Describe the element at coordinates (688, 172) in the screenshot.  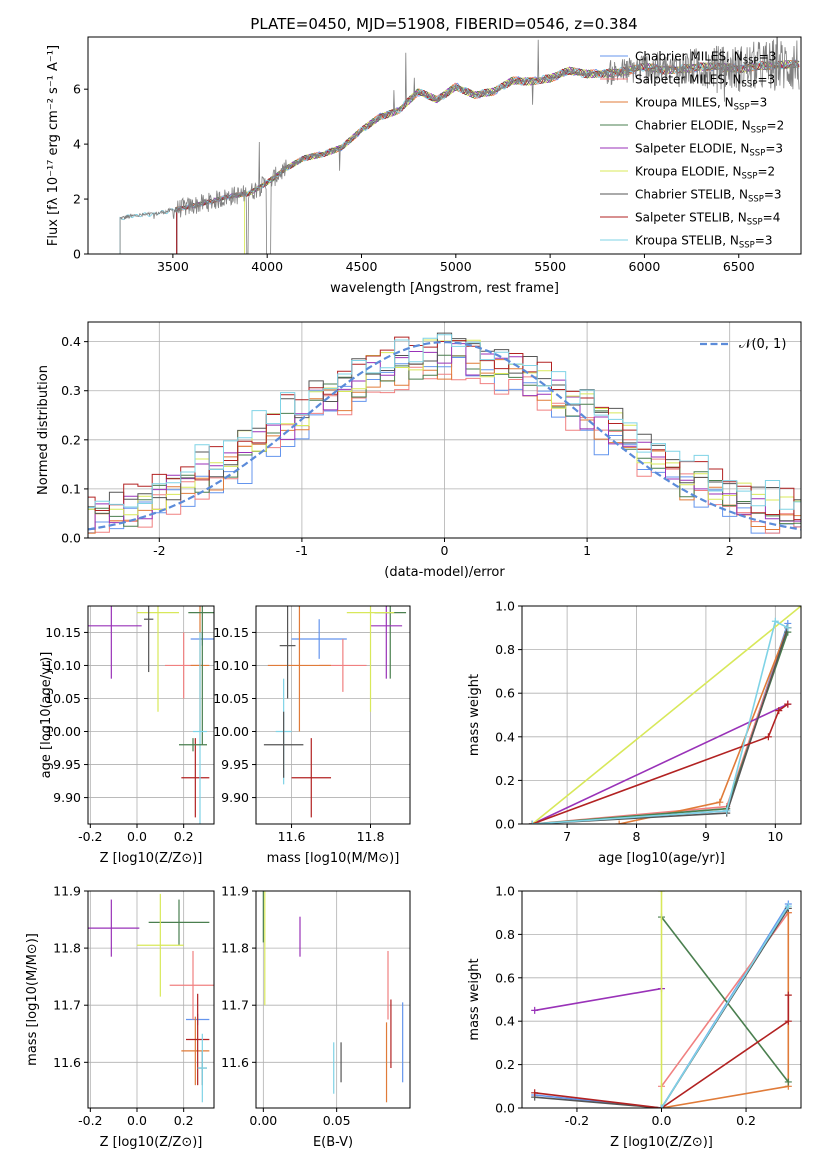
I see `legend-series-name: Kroupa ELODIE, N` at that location.